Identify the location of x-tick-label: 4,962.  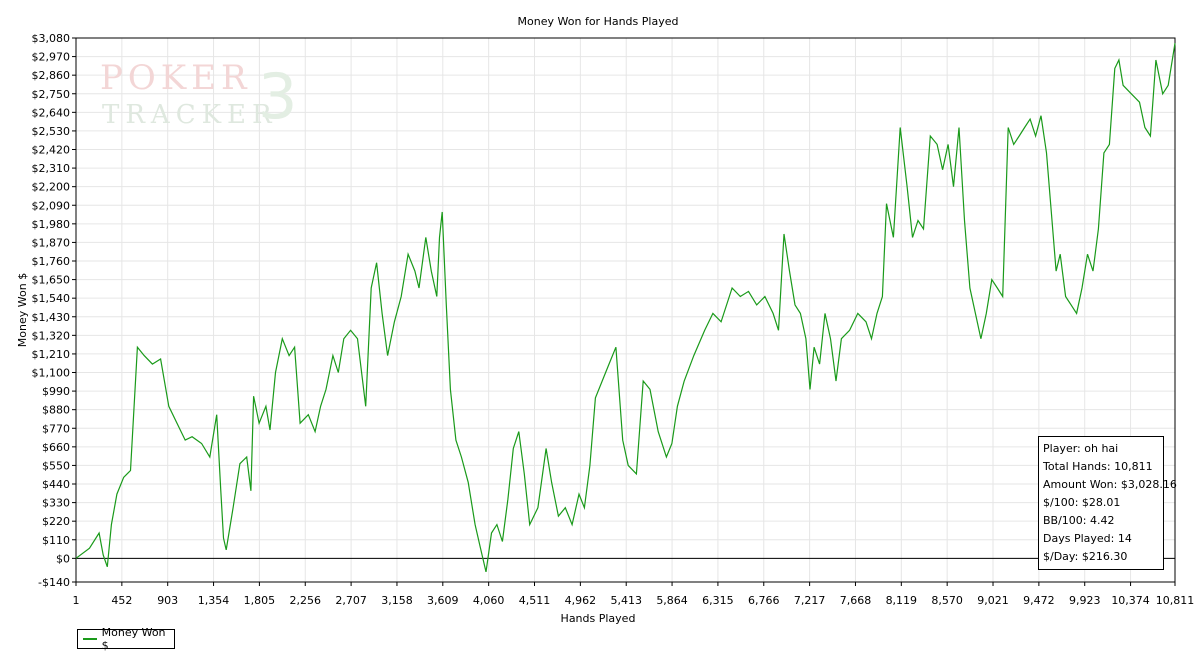
(581, 600).